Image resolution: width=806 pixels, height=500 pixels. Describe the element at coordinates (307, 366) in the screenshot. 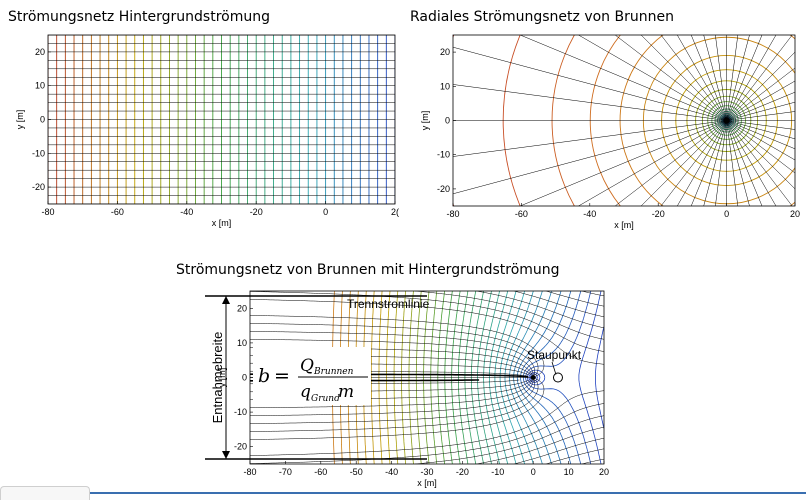

I see `formula-numerator: Q` at that location.